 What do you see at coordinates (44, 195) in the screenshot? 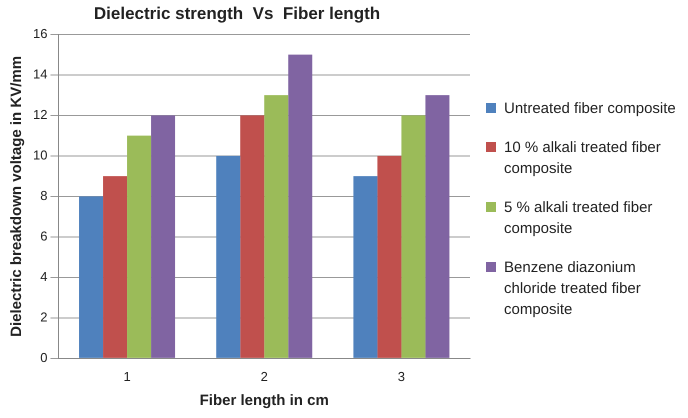
I see `y-tick-label: 8` at bounding box center [44, 195].